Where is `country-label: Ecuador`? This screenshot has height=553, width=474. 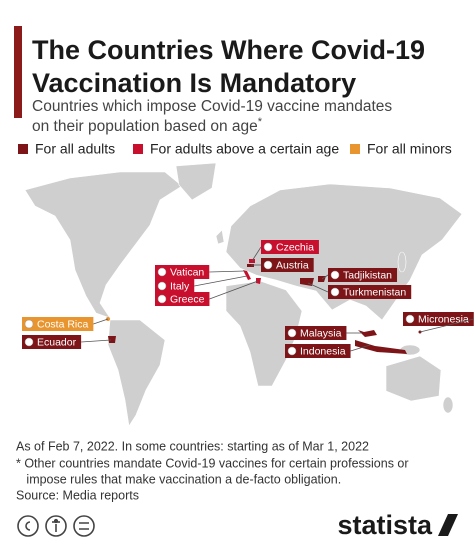
country-label: Ecuador is located at coordinates (52, 342).